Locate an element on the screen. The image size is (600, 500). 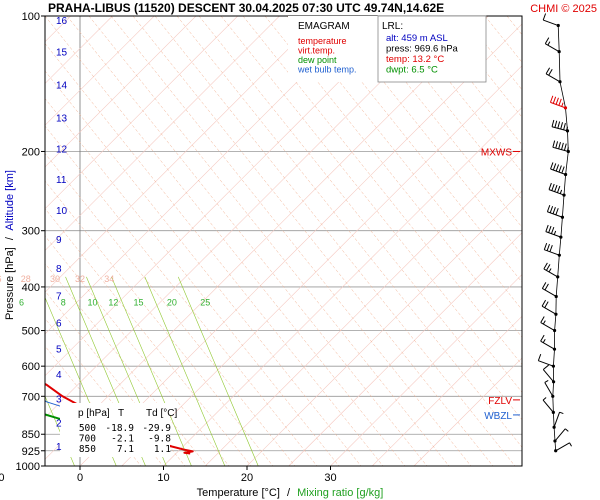
isotherm-label: 28 is located at coordinates (26, 279).